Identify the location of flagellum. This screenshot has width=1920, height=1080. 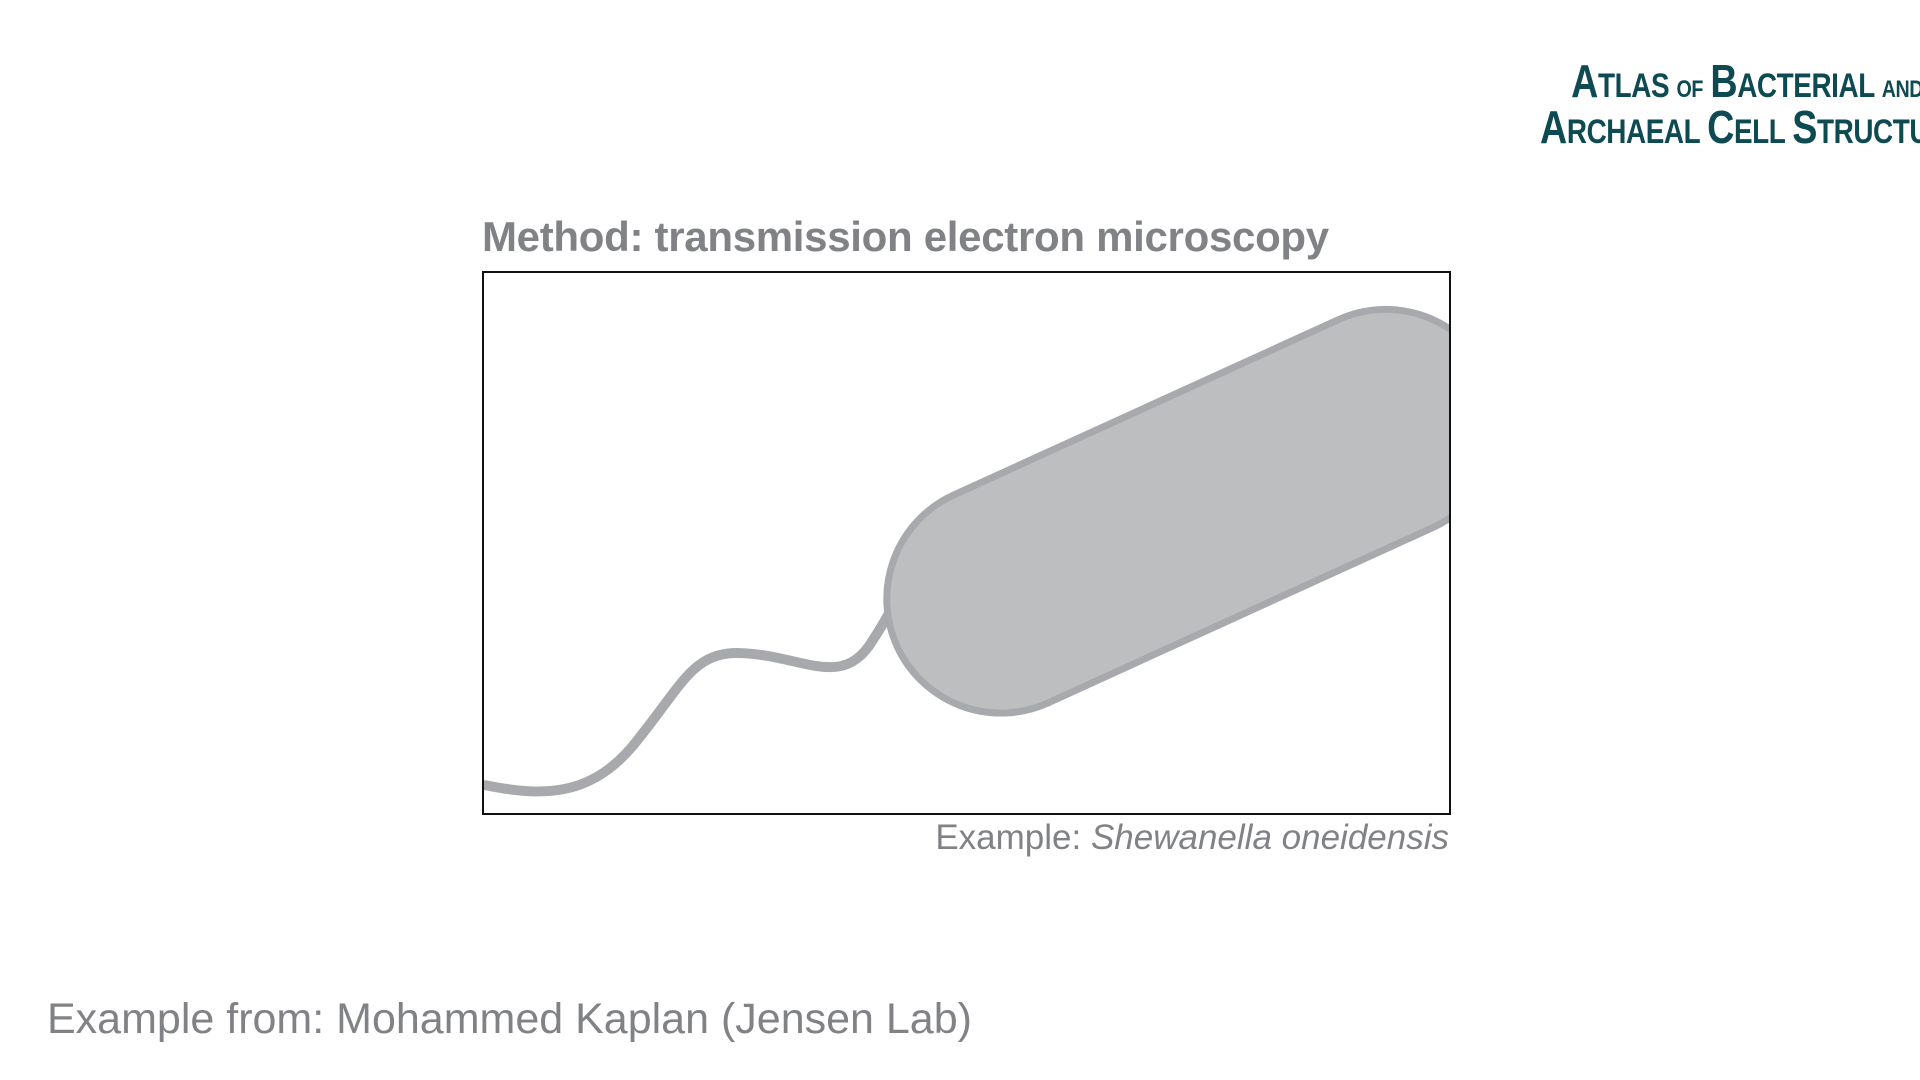
(711, 682).